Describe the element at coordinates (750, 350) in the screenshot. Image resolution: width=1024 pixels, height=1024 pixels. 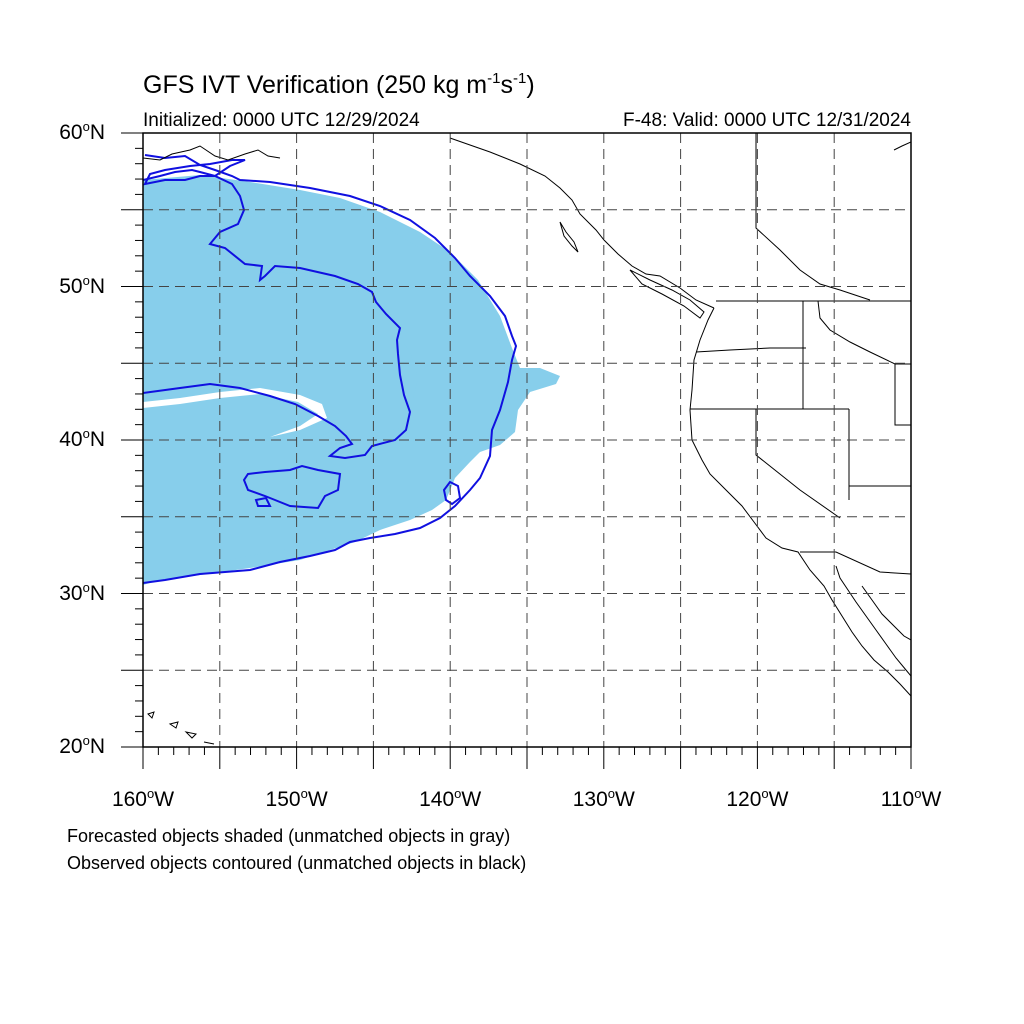
I see `border-wa-or` at that location.